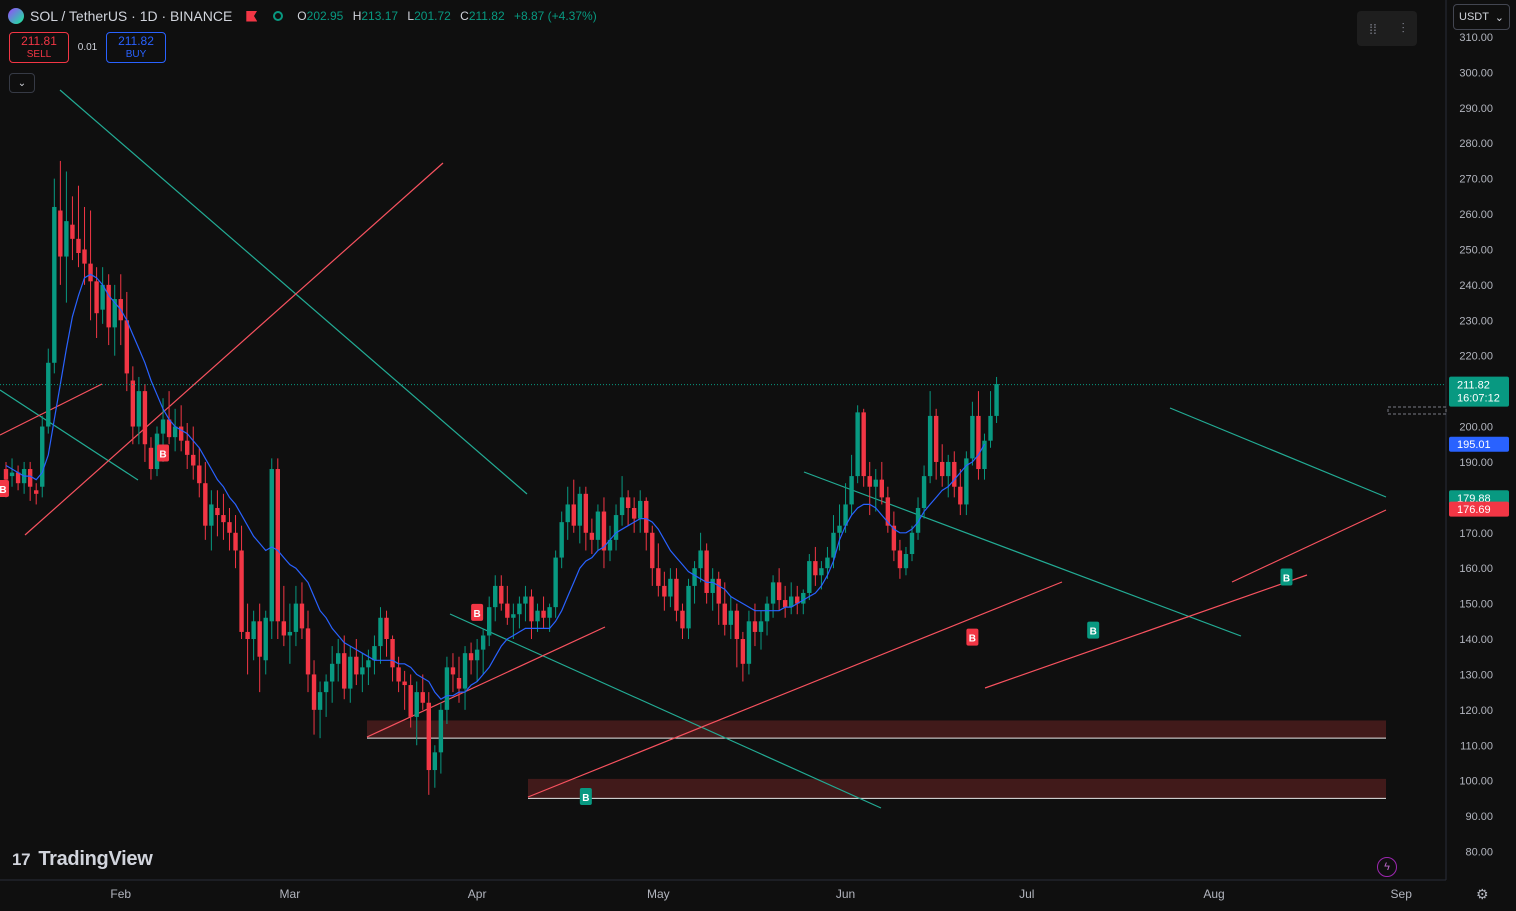 The width and height of the screenshot is (1516, 911). What do you see at coordinates (876, 729) in the screenshot?
I see `support-zone` at bounding box center [876, 729].